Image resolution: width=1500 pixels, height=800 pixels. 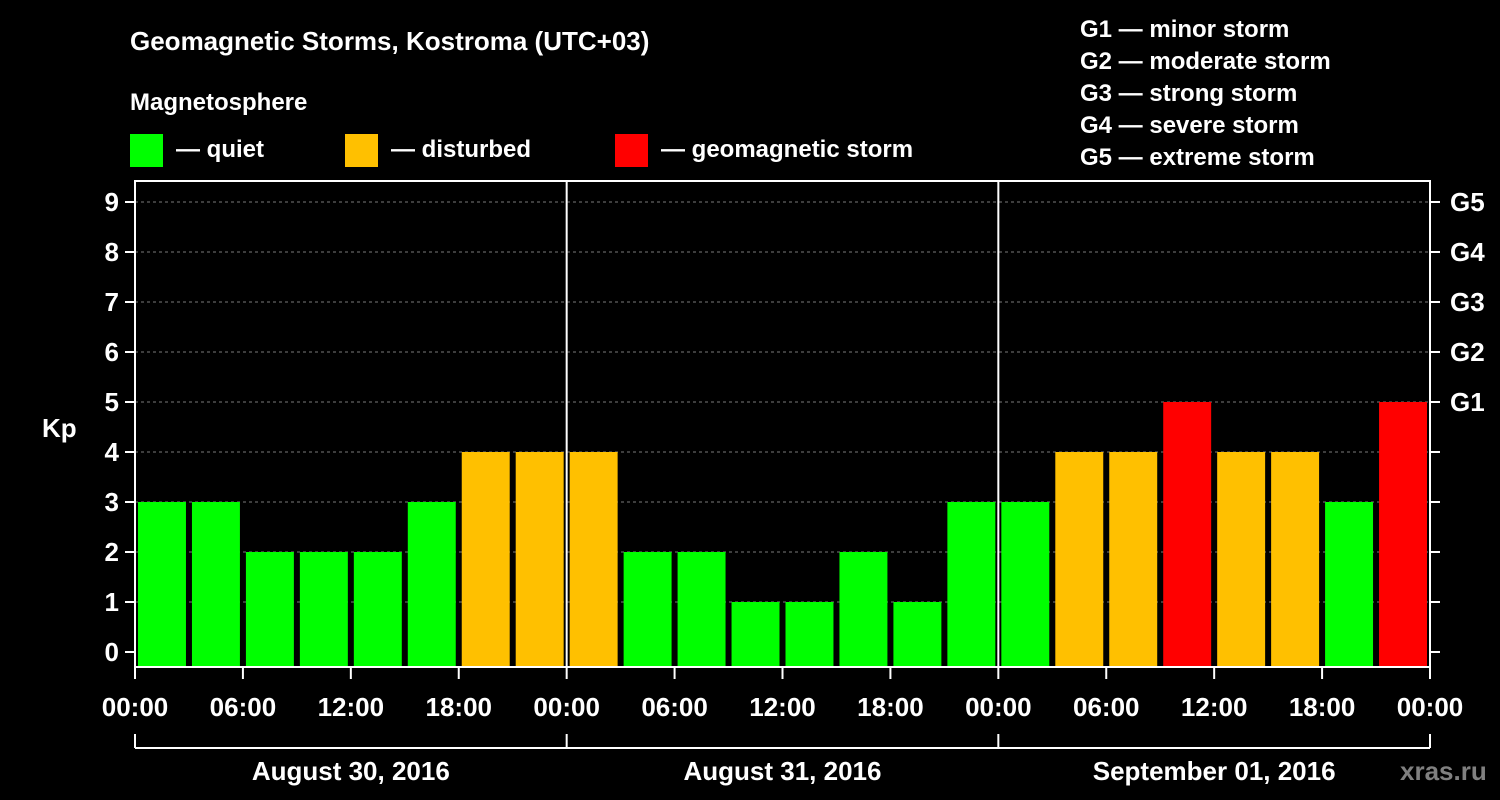 I want to click on y-tick-label: 3, so click(x=112, y=502).